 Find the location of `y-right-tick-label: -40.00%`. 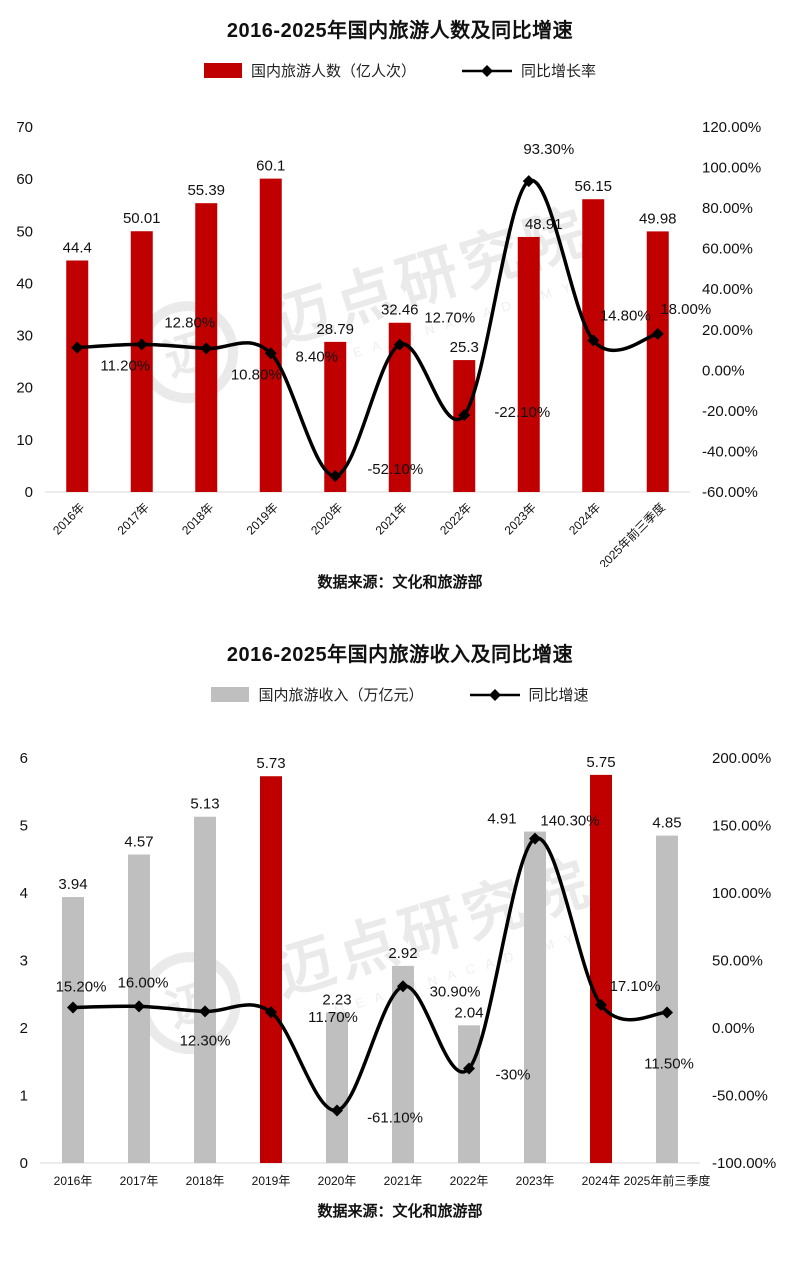

y-right-tick-label: -40.00% is located at coordinates (730, 451).